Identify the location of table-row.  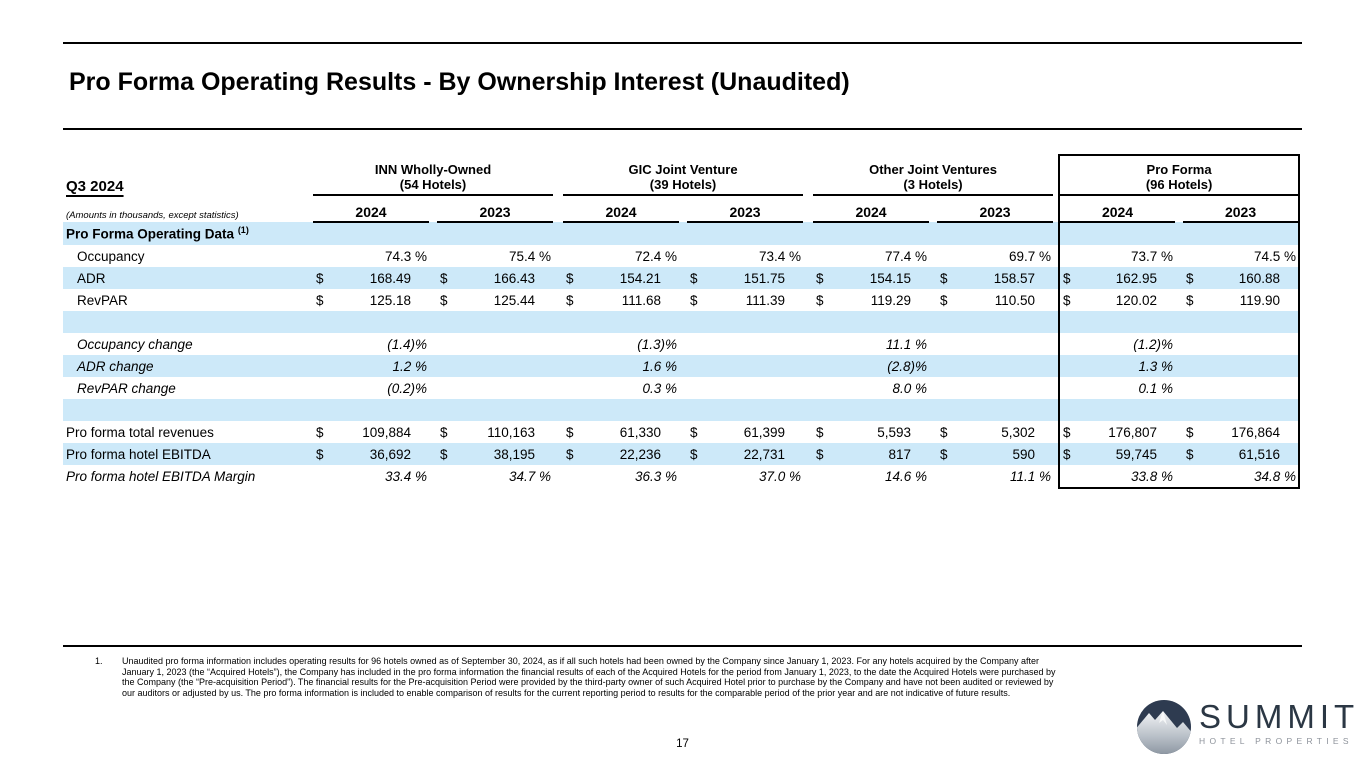
(682, 322).